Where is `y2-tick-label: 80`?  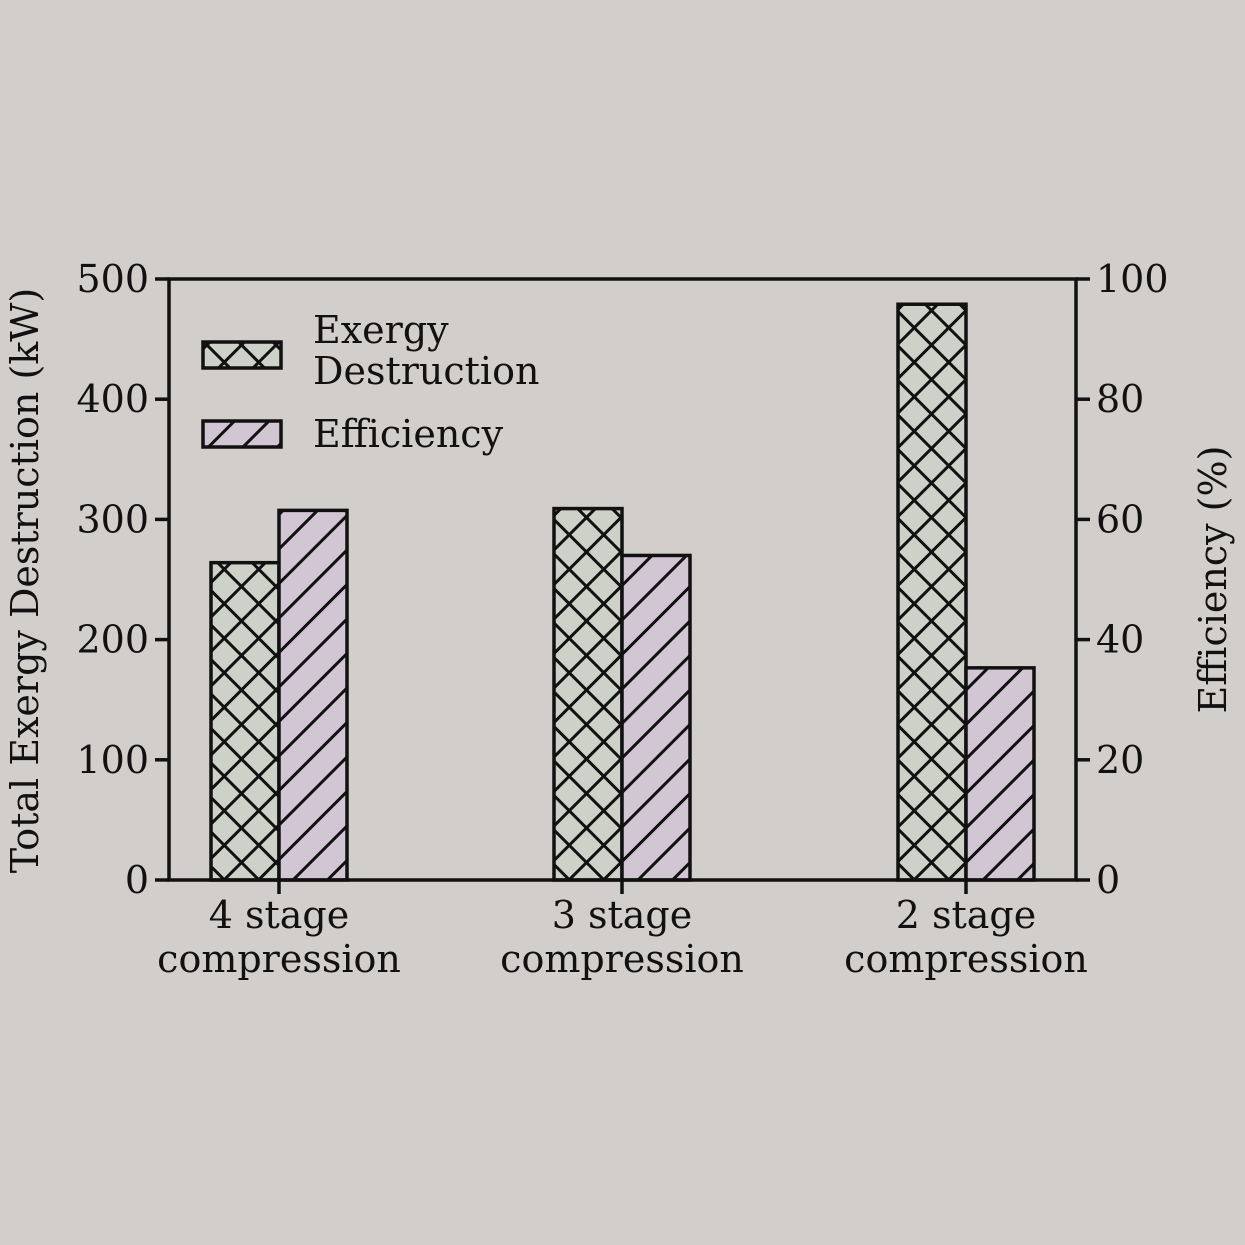 y2-tick-label: 80 is located at coordinates (1120, 399).